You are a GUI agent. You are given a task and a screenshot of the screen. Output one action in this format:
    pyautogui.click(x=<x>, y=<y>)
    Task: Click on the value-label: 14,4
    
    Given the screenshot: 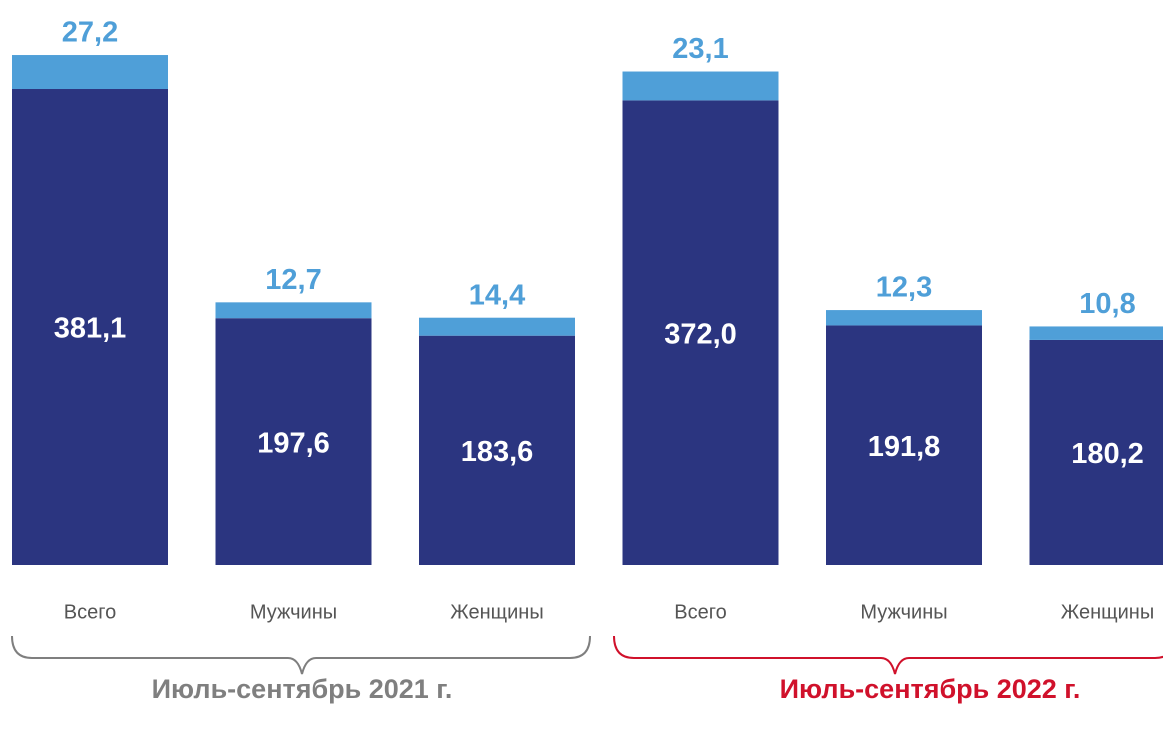 What is the action you would take?
    pyautogui.click(x=497, y=295)
    